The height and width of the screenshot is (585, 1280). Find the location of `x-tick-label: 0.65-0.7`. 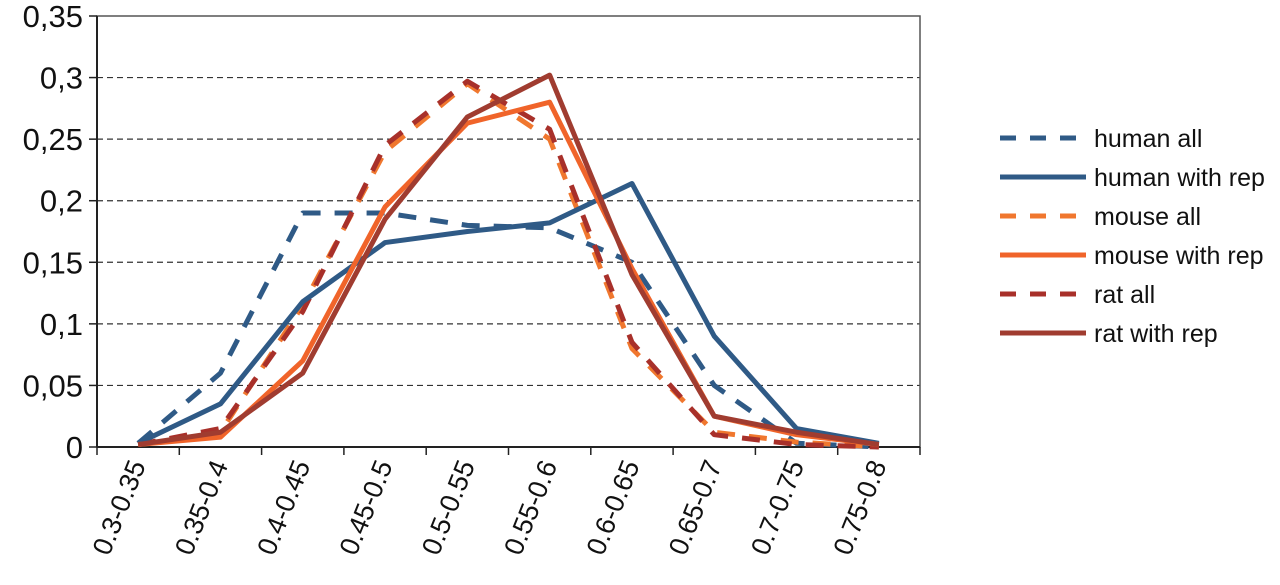

x-tick-label: 0.65-0.7 is located at coordinates (695, 507).